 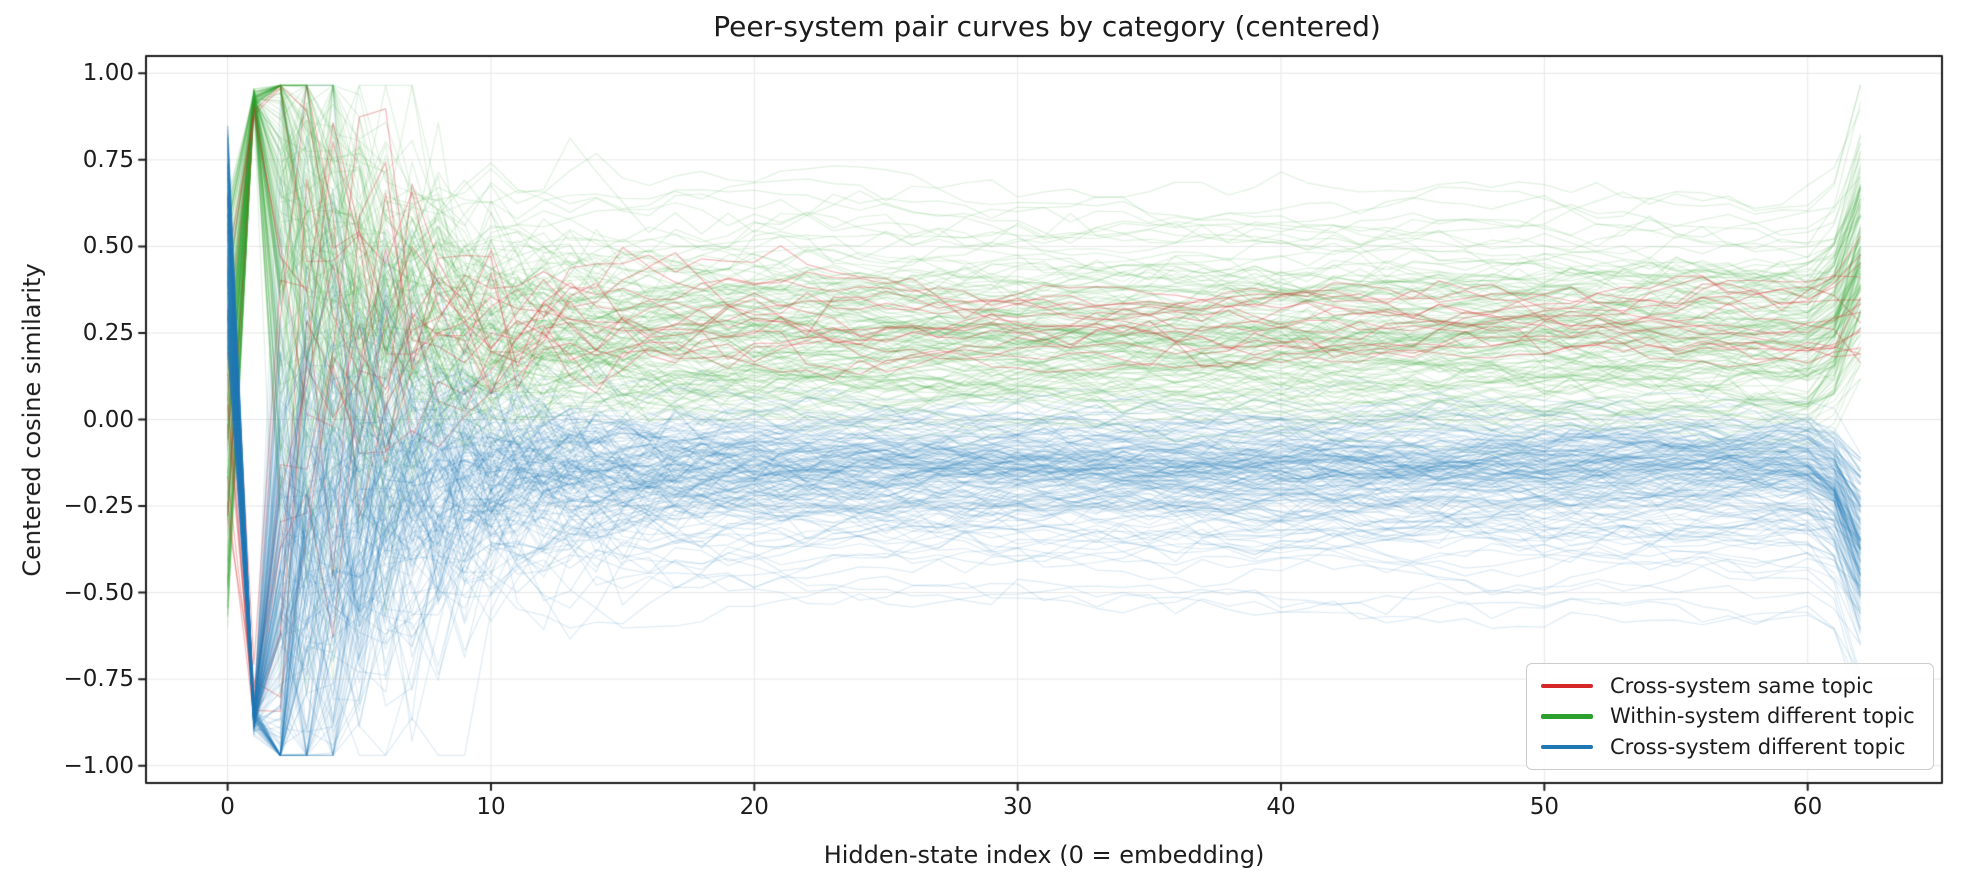 What do you see at coordinates (1567, 716) in the screenshot?
I see `legend-swatch-green` at bounding box center [1567, 716].